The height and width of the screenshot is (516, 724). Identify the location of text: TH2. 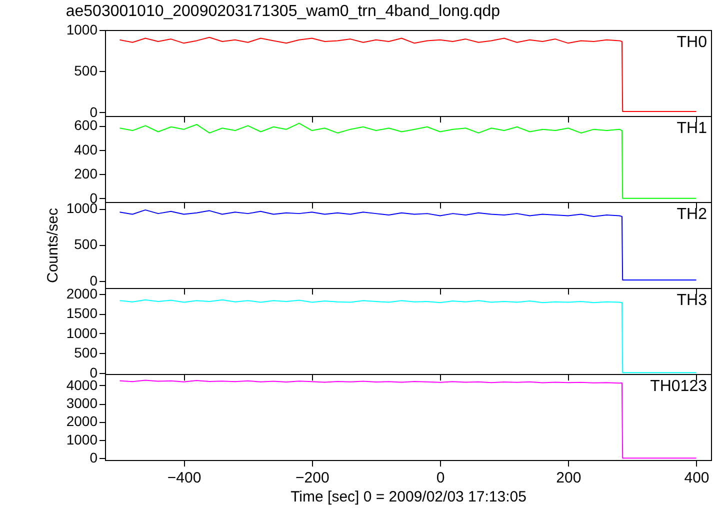
(692, 214).